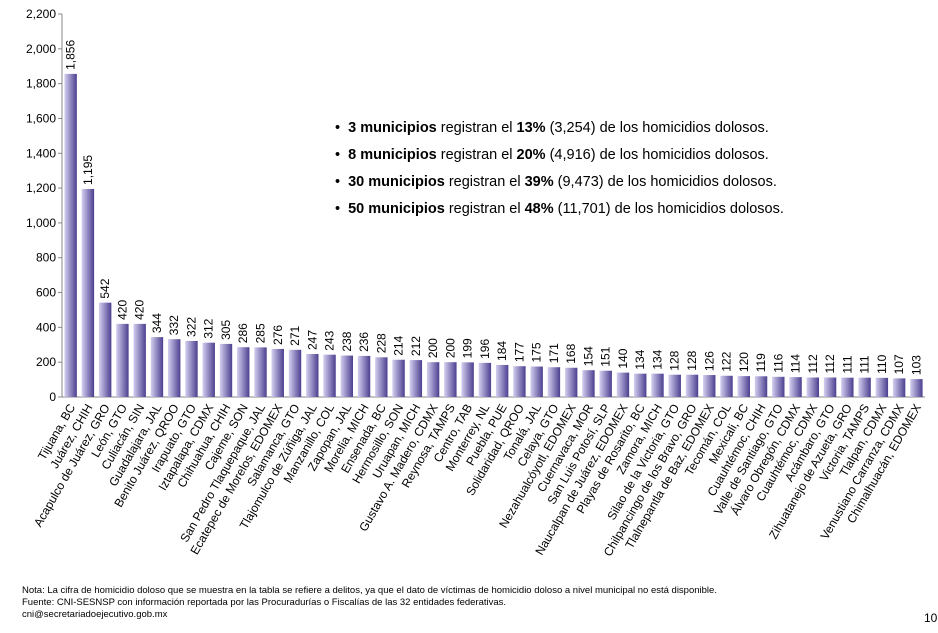 The image size is (938, 633). I want to click on value-label: 119, so click(761, 362).